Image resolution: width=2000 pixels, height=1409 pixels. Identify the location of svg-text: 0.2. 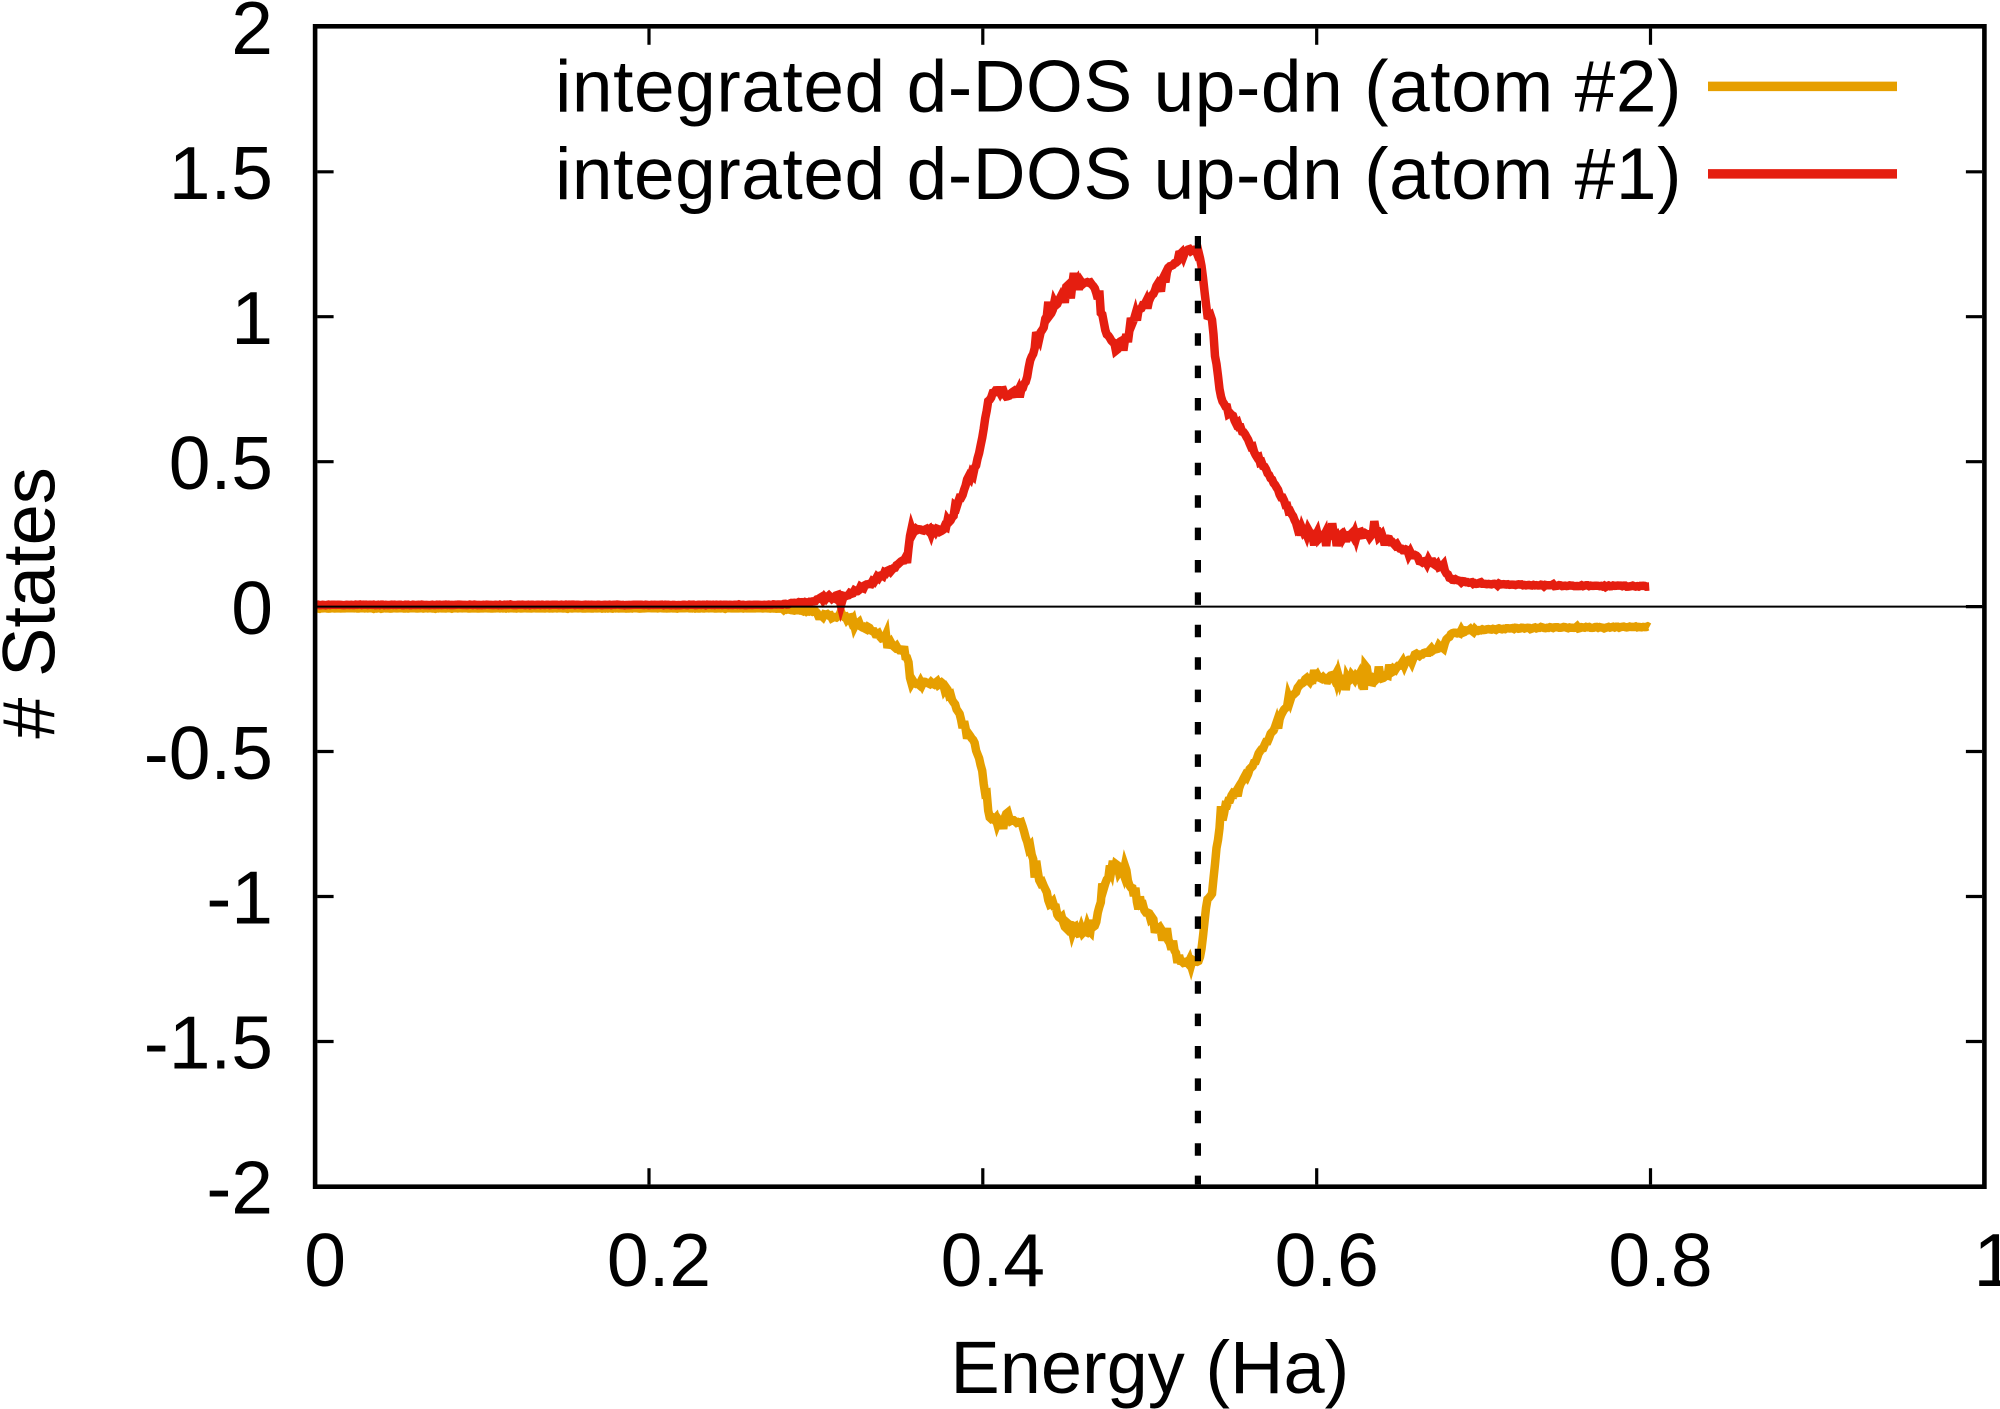
(659, 1260).